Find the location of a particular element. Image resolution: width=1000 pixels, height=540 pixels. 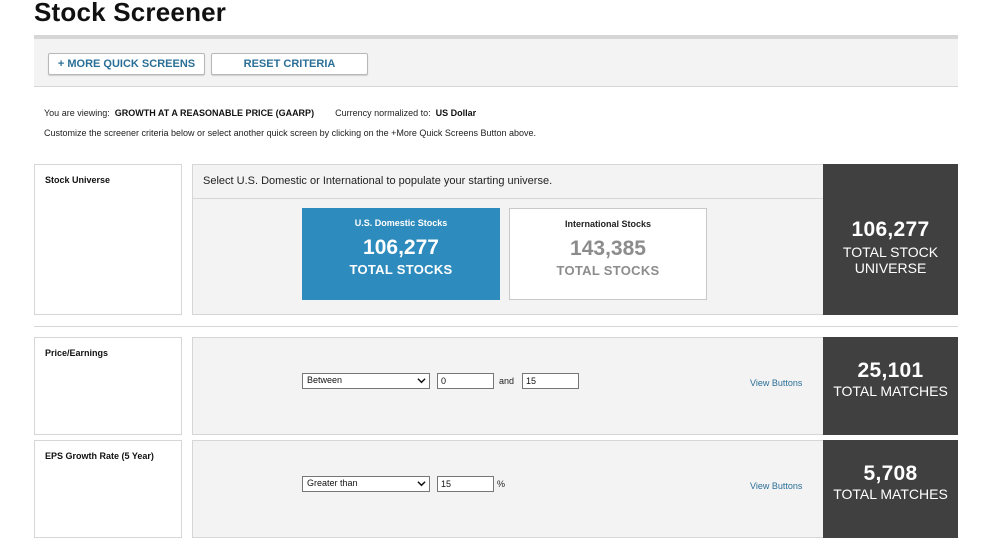

pe-match-caption: TOTAL MATCHES is located at coordinates (890, 391).